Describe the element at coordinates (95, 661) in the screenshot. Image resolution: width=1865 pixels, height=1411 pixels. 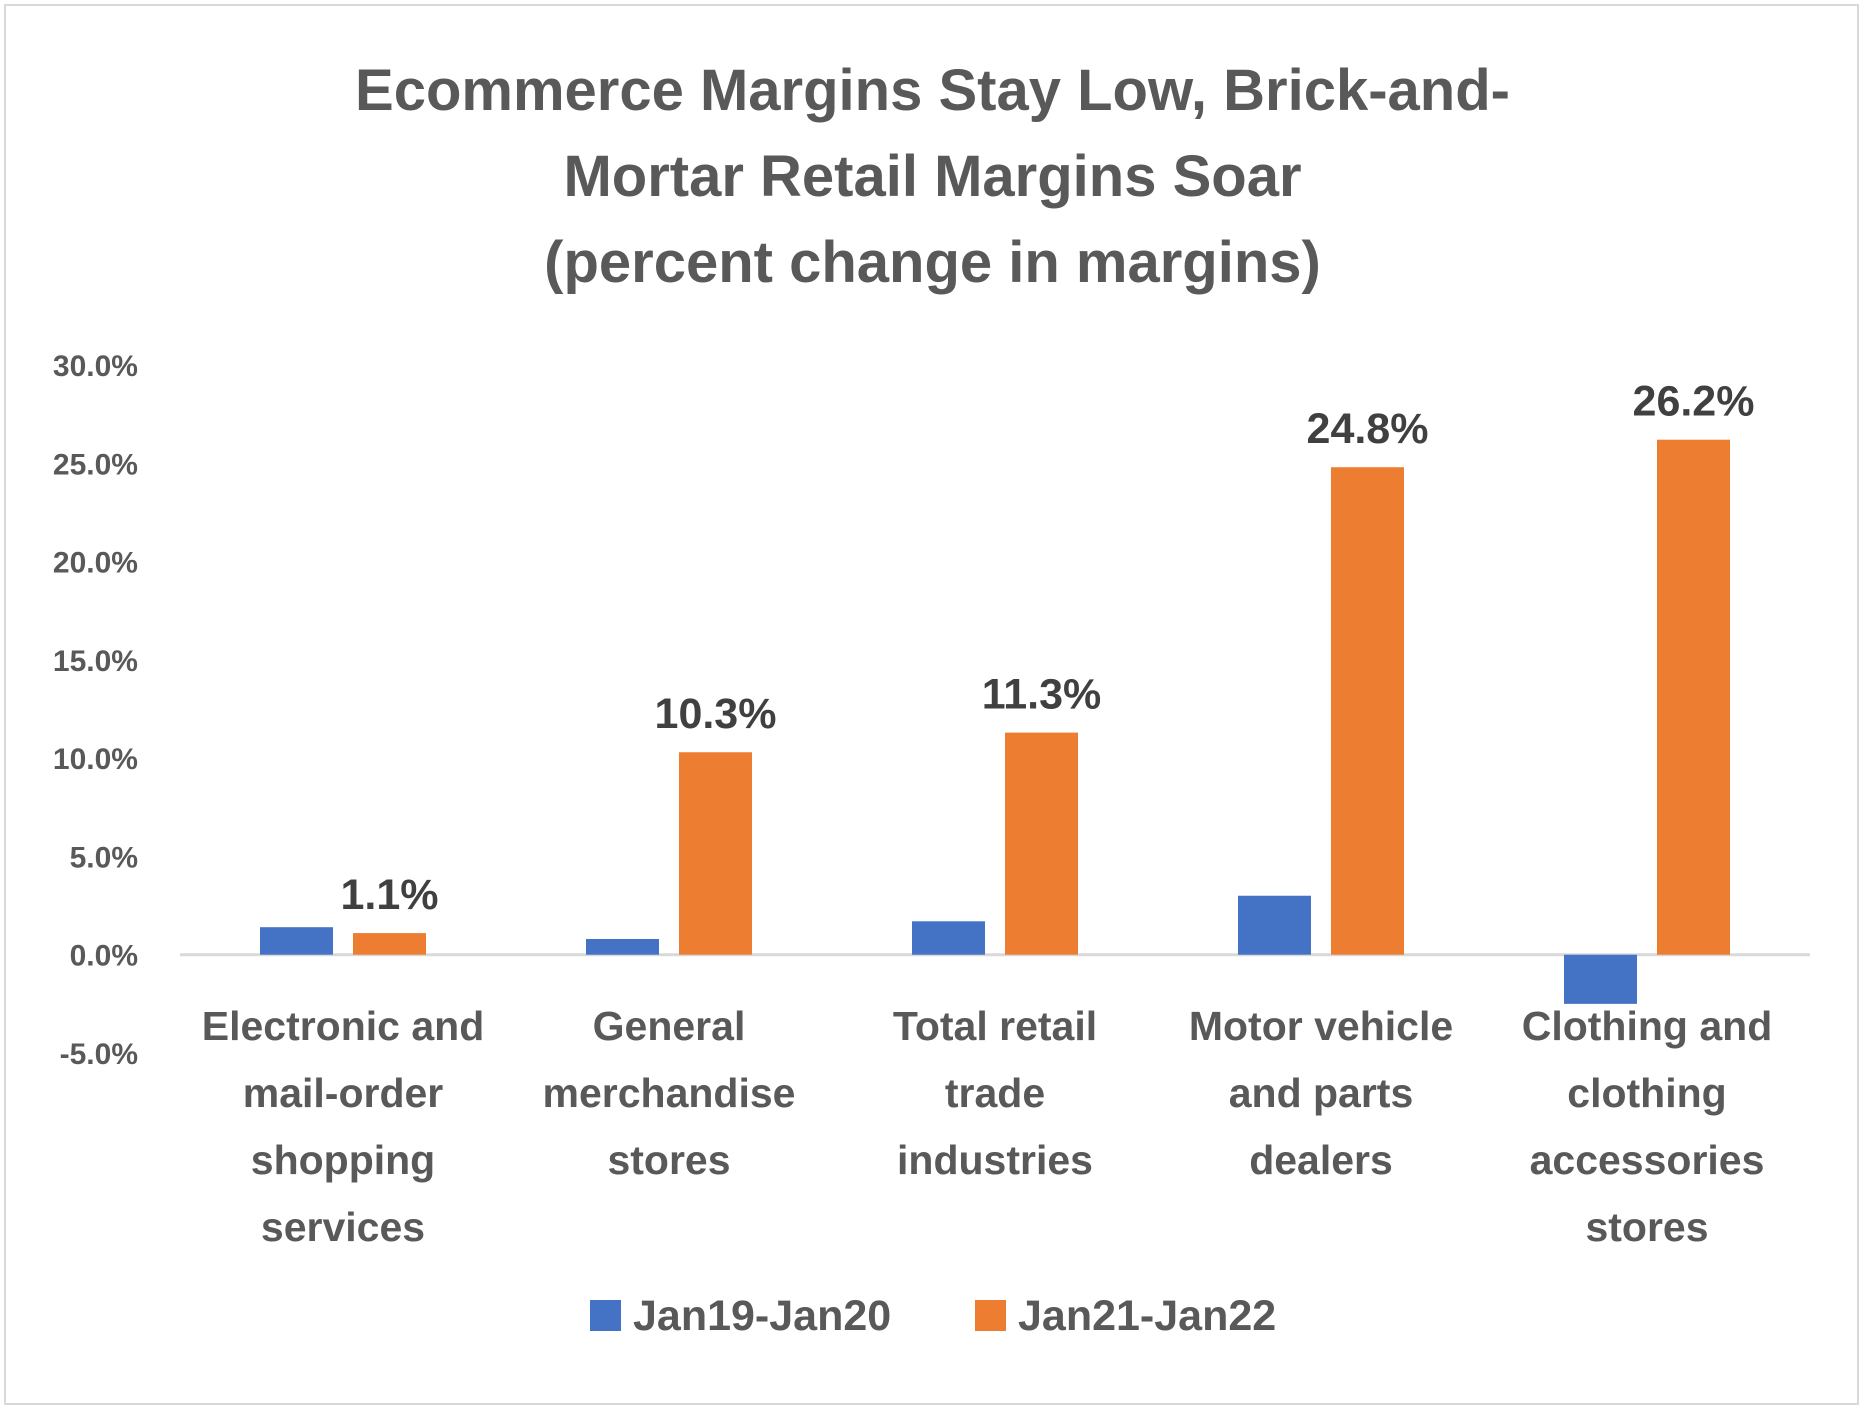
I see `y-tick-label: 15.0%` at that location.